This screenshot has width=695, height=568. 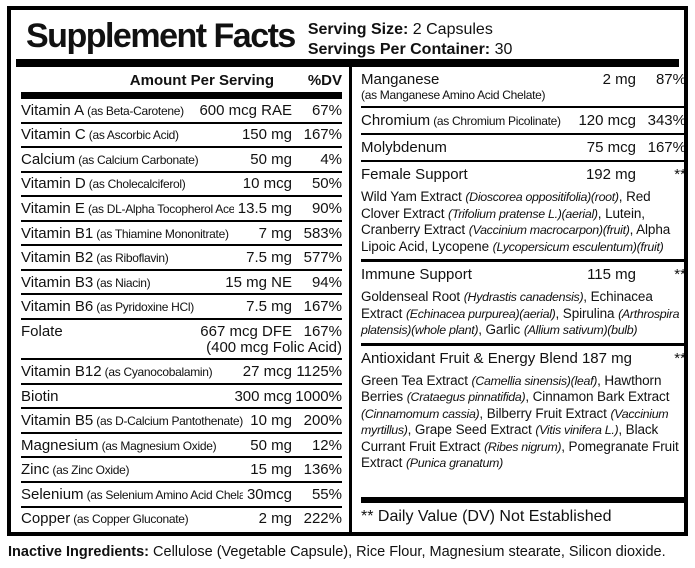 What do you see at coordinates (86, 282) in the screenshot?
I see `nutrient-name: Vitamin B3 (as Niacin)` at bounding box center [86, 282].